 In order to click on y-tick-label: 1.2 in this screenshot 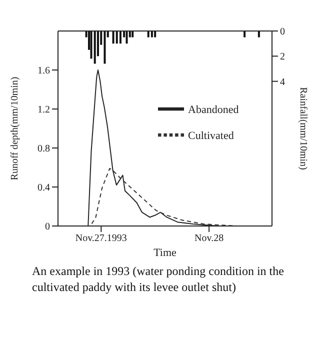, I will do `click(44, 110)`.